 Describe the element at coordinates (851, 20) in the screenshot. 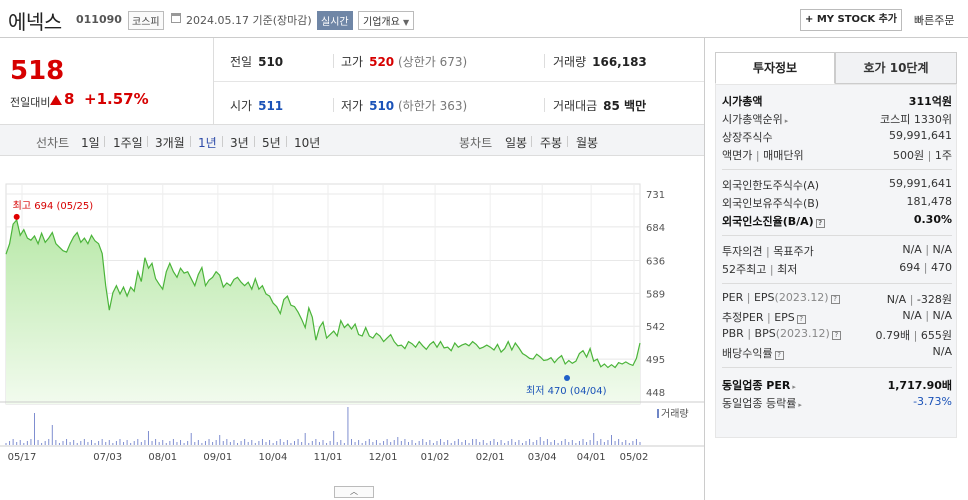

I see `add-mystock-button: + MY STOCK 추가` at that location.